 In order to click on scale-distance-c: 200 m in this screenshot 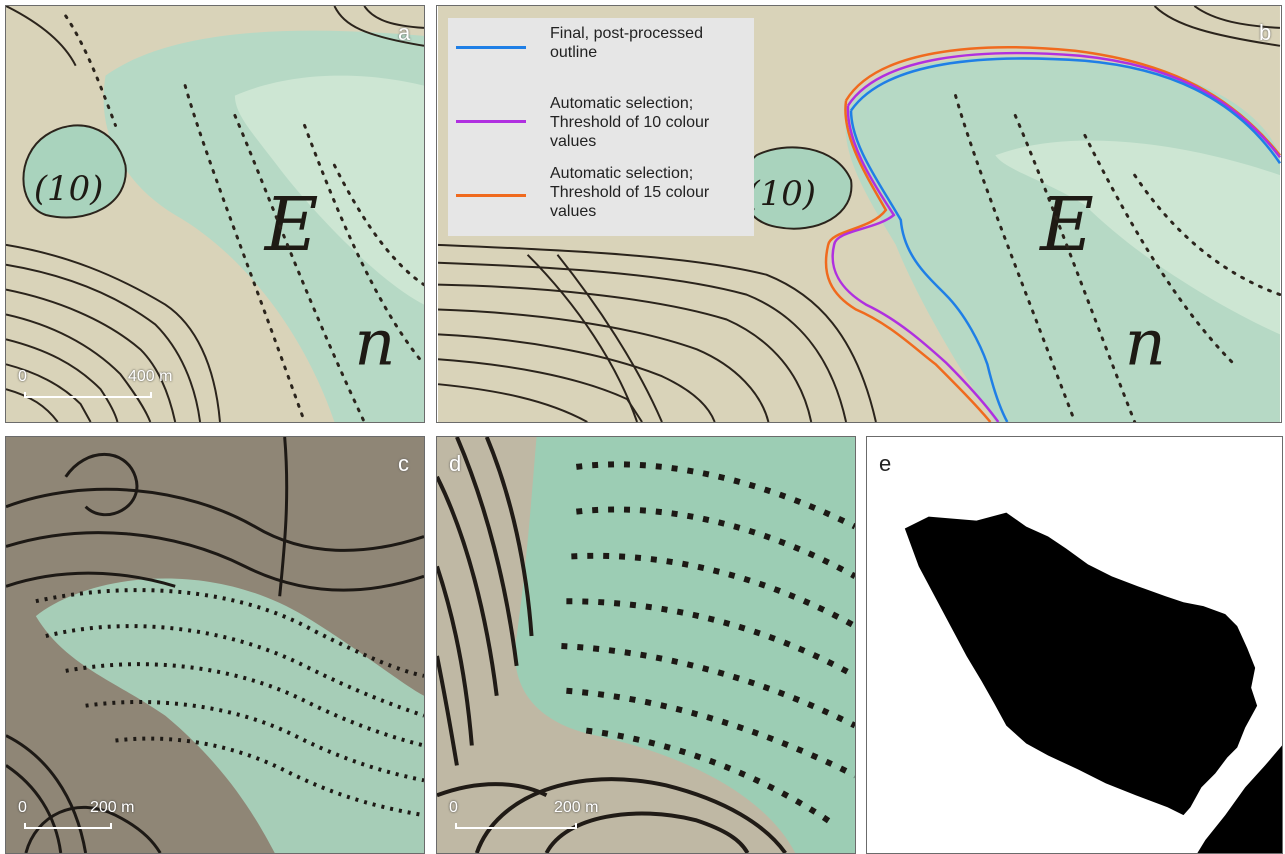, I will do `click(112, 807)`.